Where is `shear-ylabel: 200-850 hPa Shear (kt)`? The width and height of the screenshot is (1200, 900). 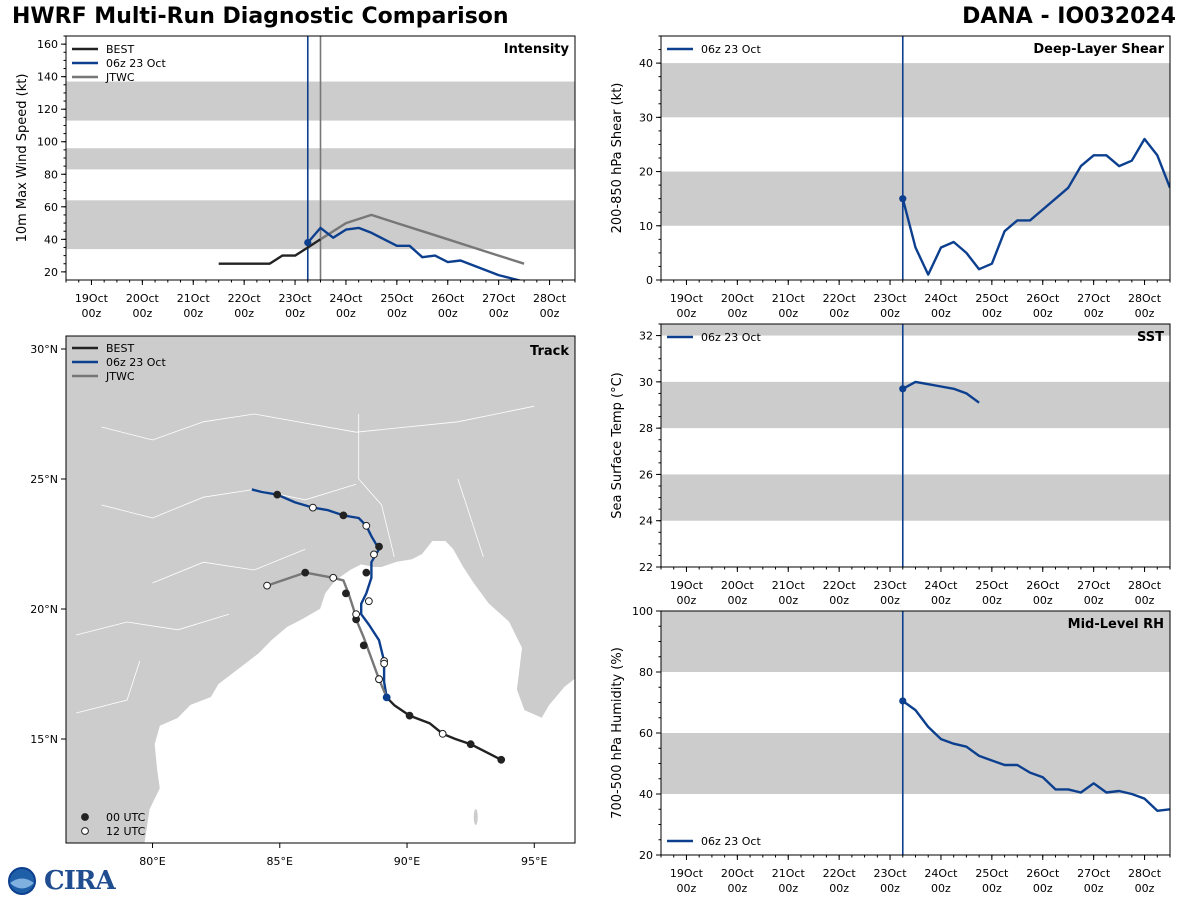
shear-ylabel: 200-850 hPa Shear (kt) is located at coordinates (617, 158).